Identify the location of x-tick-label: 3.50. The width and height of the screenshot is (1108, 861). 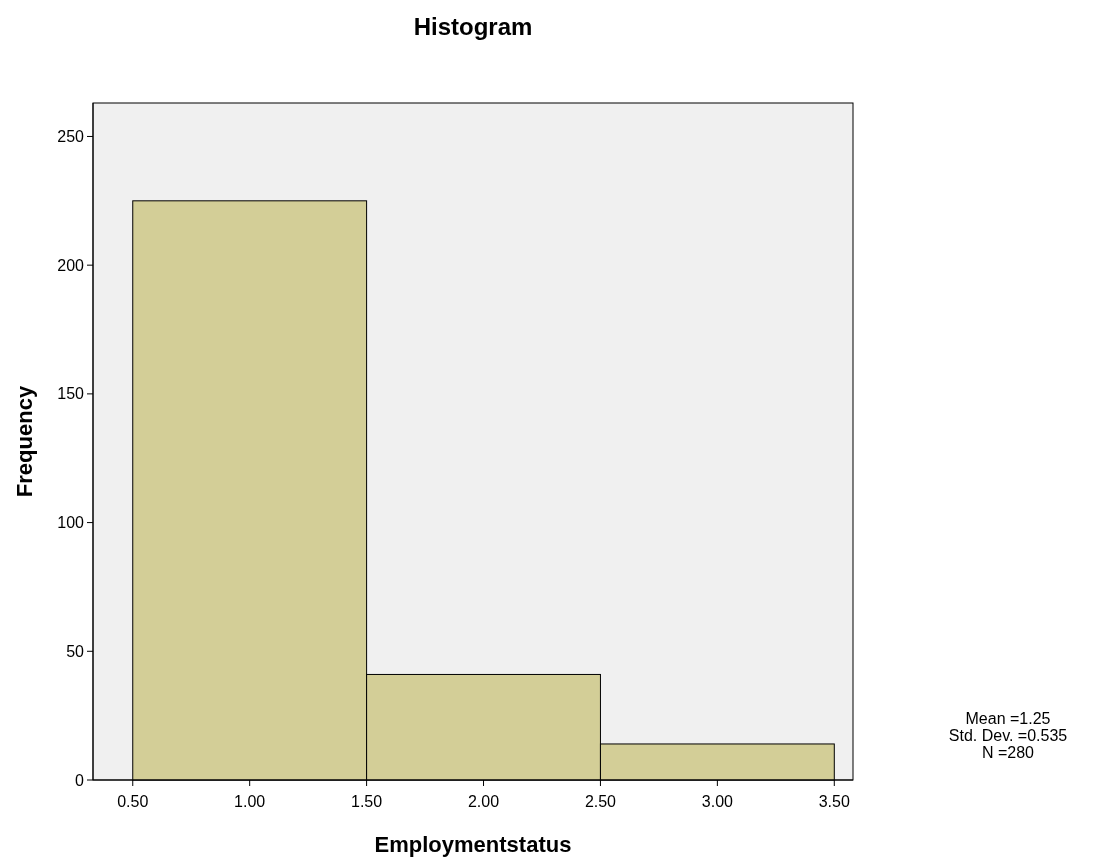
(834, 801).